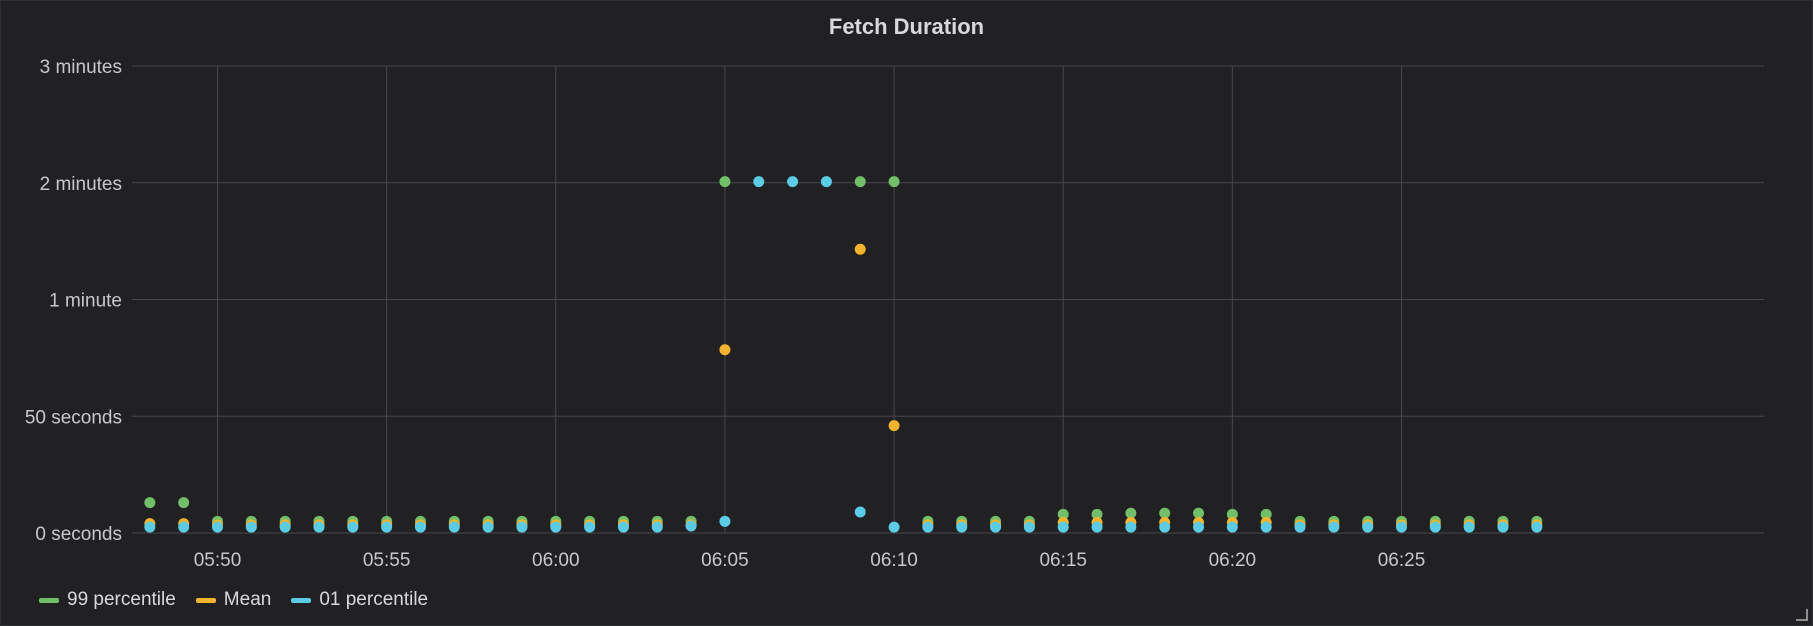 This screenshot has height=626, width=1813. Describe the element at coordinates (725, 560) in the screenshot. I see `x-tick-label: 06:05` at that location.